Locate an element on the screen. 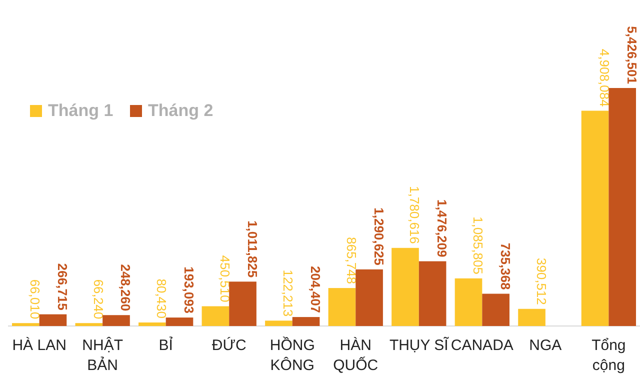  x-tick-label: HỒNG KÔNG is located at coordinates (292, 355).